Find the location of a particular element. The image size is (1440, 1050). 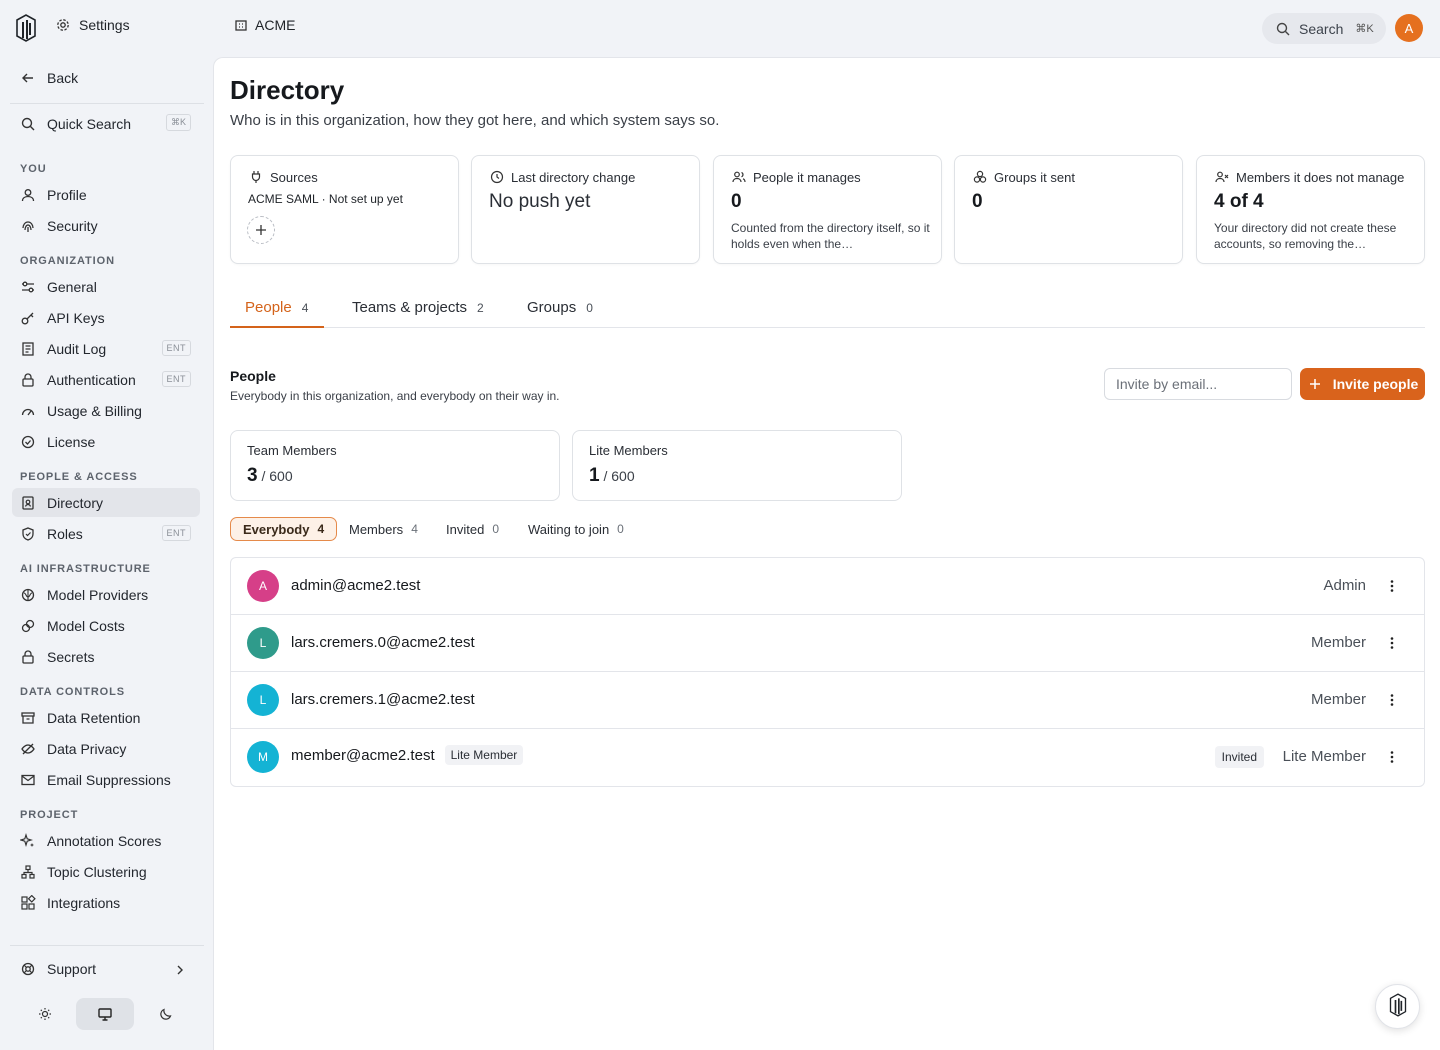

sidebar-item-usage-billing: Usage & Billing is located at coordinates (106, 410).